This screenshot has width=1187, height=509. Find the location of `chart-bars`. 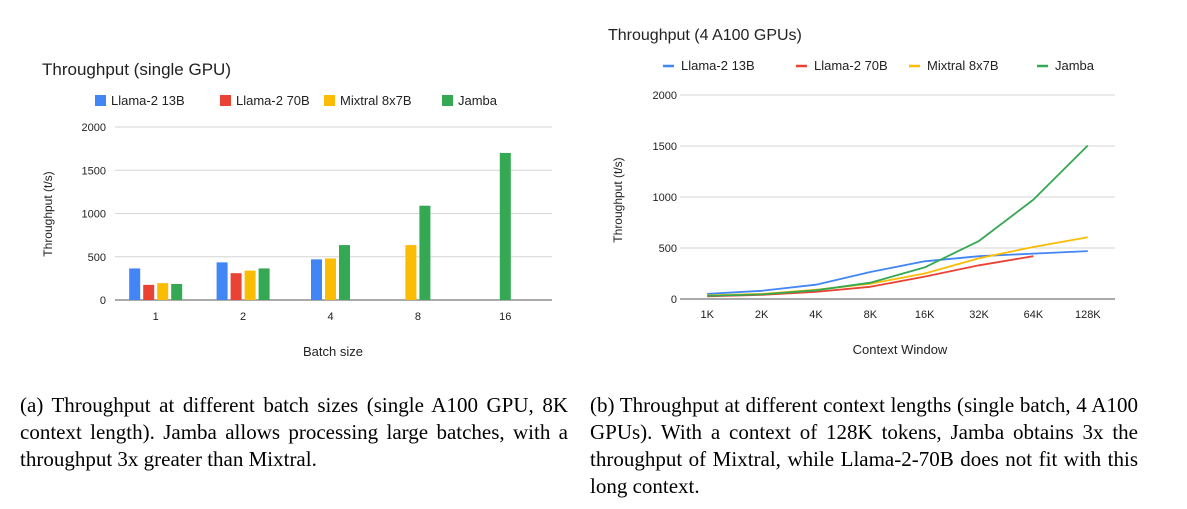

chart-bars is located at coordinates (320, 226).